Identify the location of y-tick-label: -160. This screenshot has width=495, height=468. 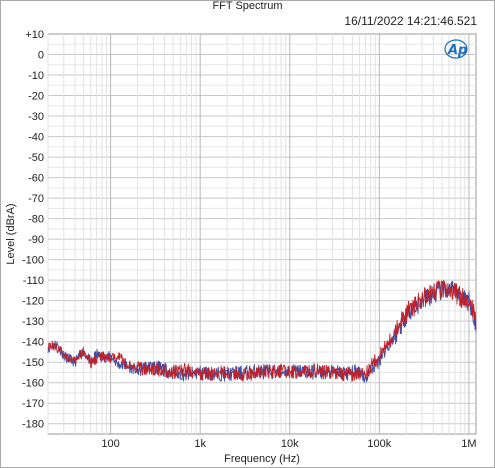
(33, 384).